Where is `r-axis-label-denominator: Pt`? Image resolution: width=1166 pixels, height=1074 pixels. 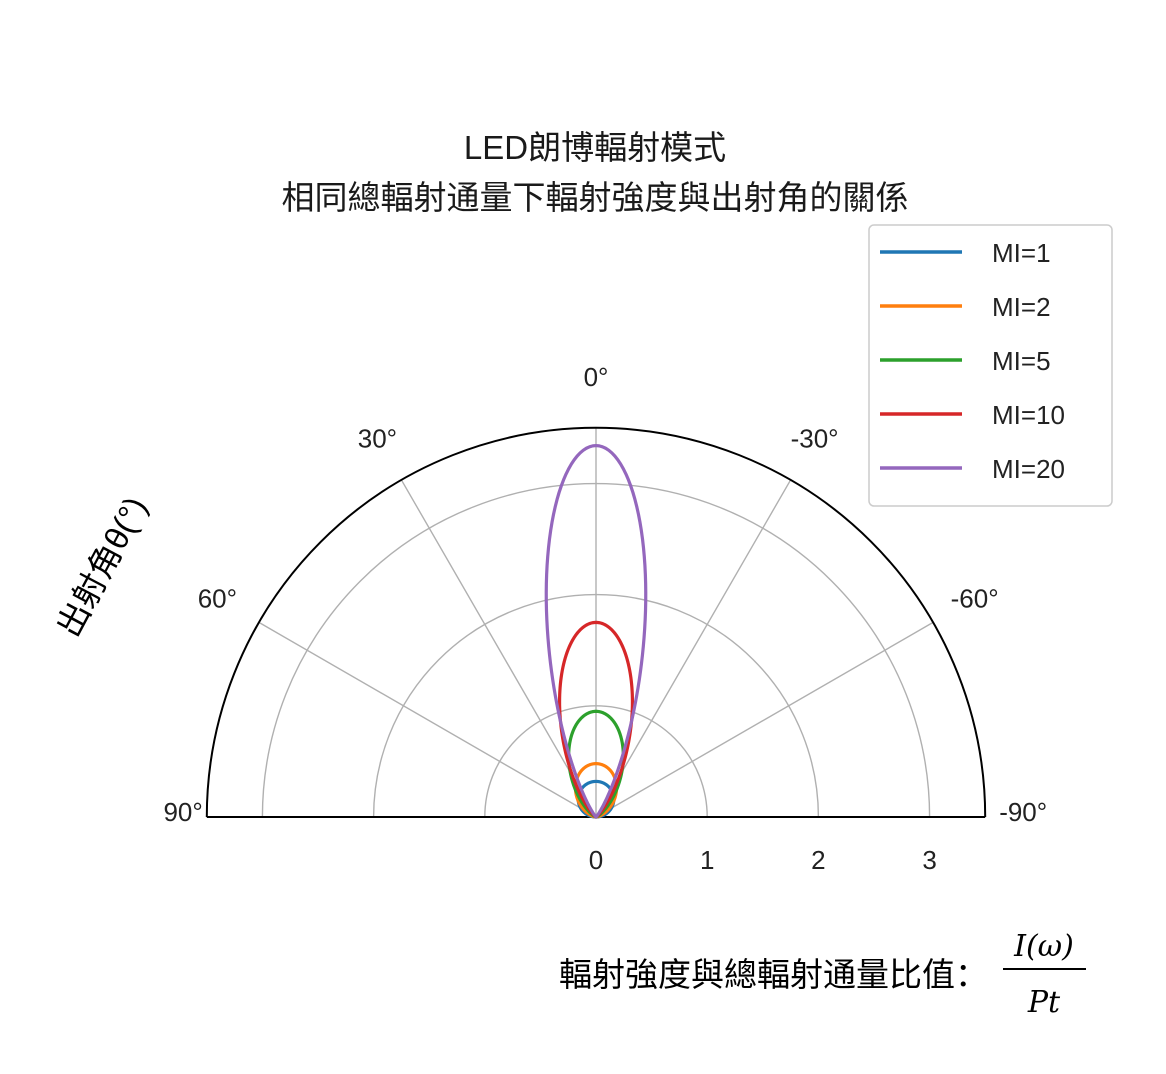 r-axis-label-denominator: Pt is located at coordinates (1044, 1002).